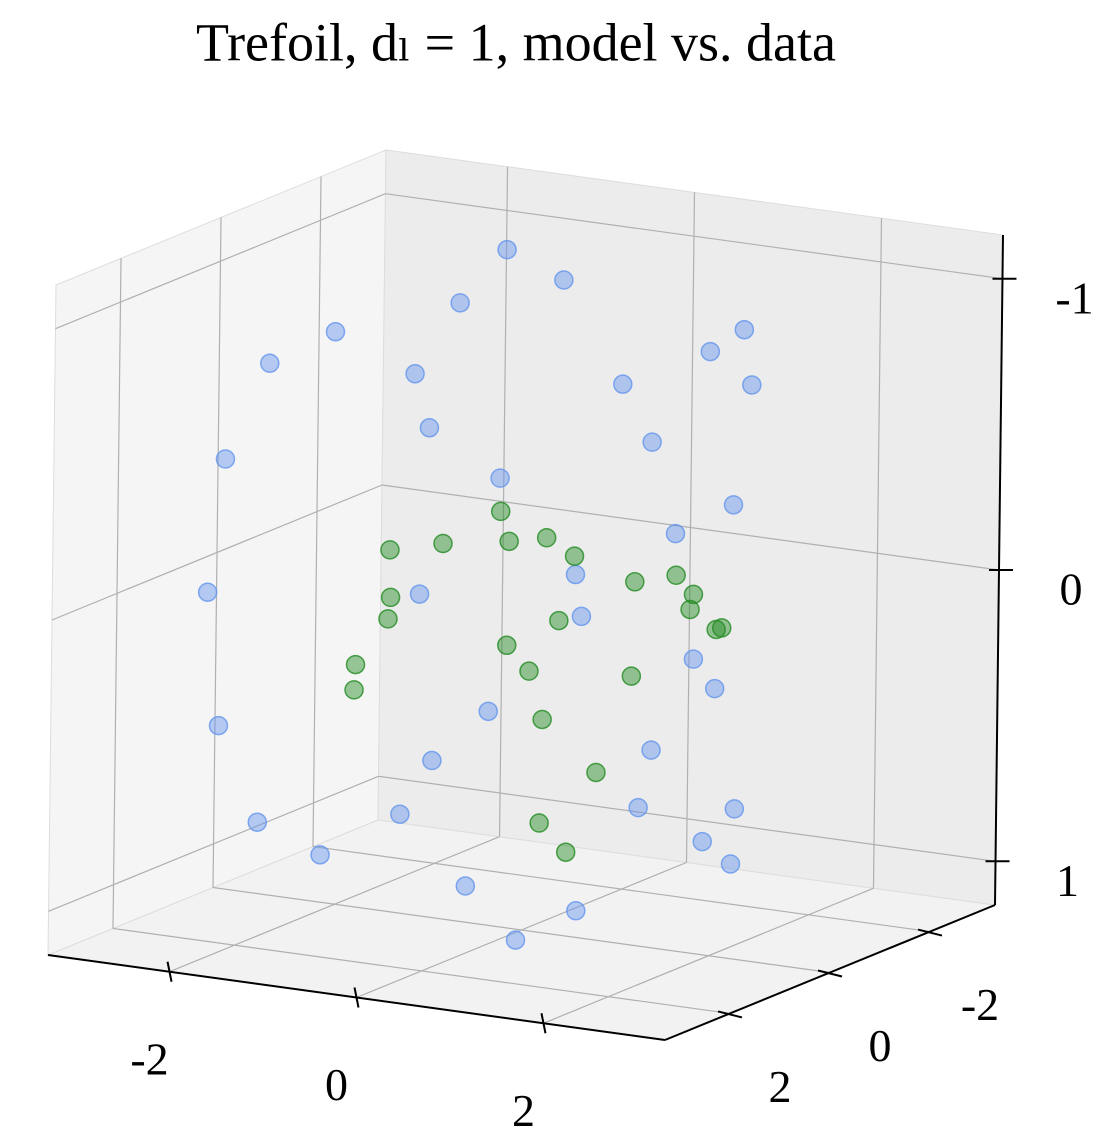  Describe the element at coordinates (780, 1086) in the screenshot. I see `y-tick-label: 2` at that location.